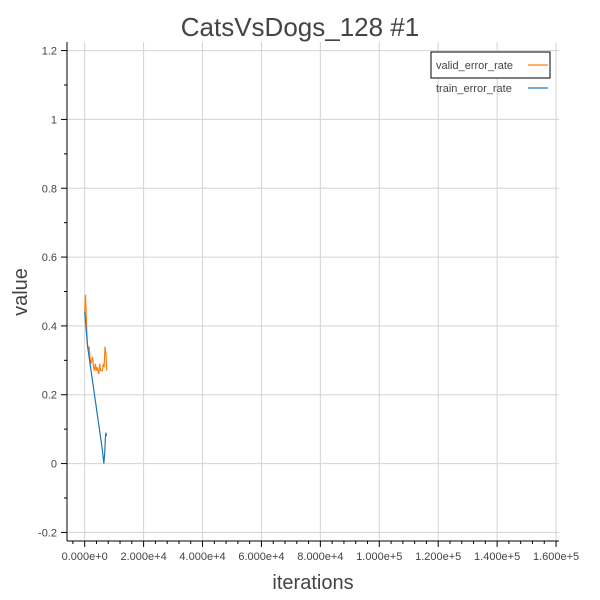  What do you see at coordinates (52, 292) in the screenshot?
I see `y-axis-ticks: -0.2 0 0.2 0.4 0.6 0.8 1 1.2` at bounding box center [52, 292].